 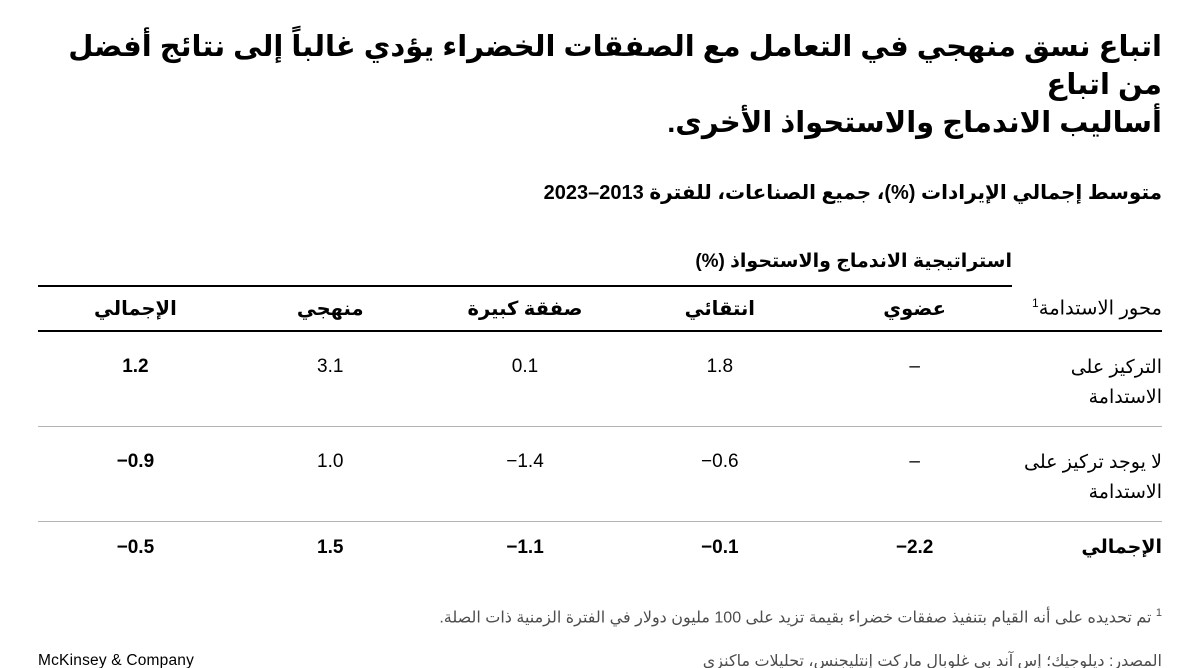 I want to click on page-title-line-2: أساليب الاندماج والاستحواذ الأخرى., so click(x=914, y=123).